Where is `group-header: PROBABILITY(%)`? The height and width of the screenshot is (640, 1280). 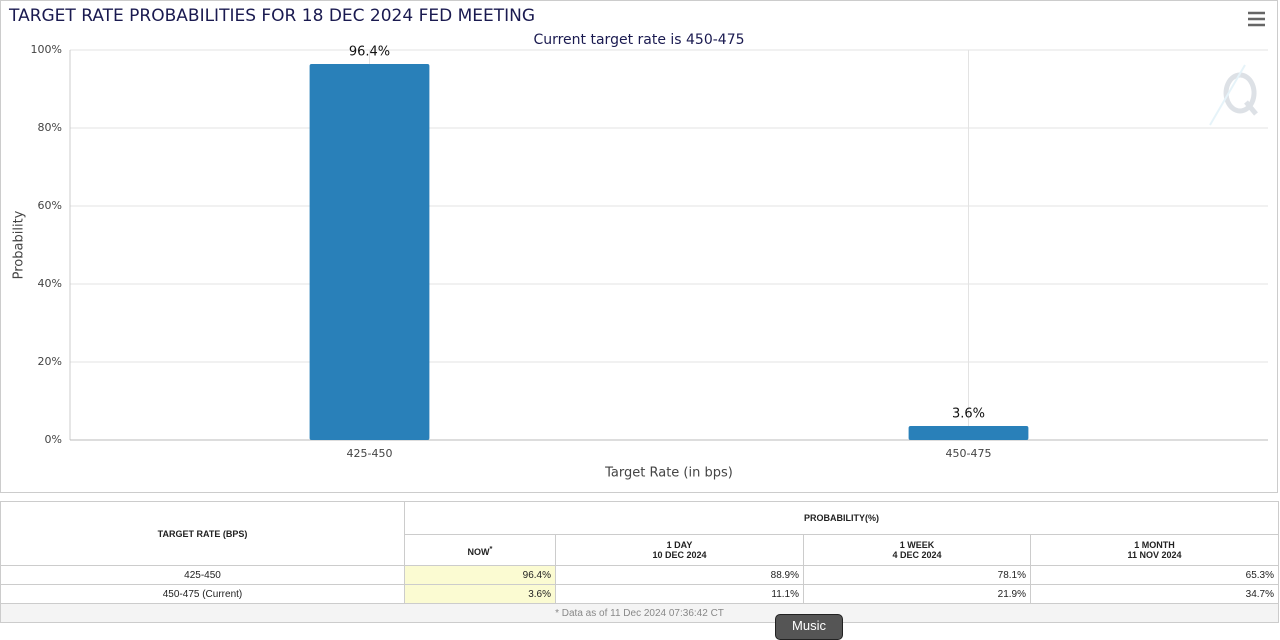
group-header: PROBABILITY(%) is located at coordinates (841, 518).